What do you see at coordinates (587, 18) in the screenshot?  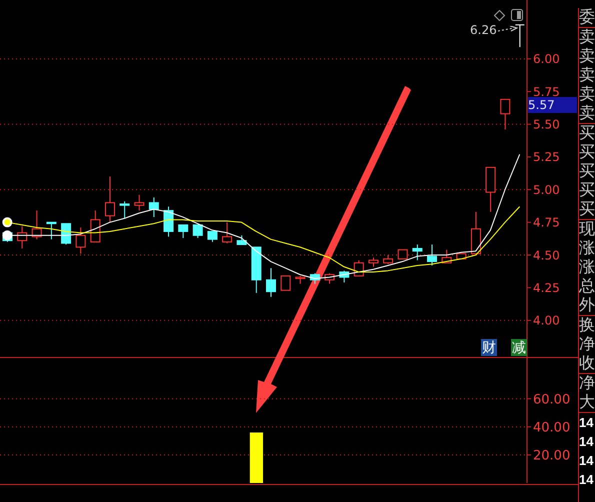 I see `text: 委` at bounding box center [587, 18].